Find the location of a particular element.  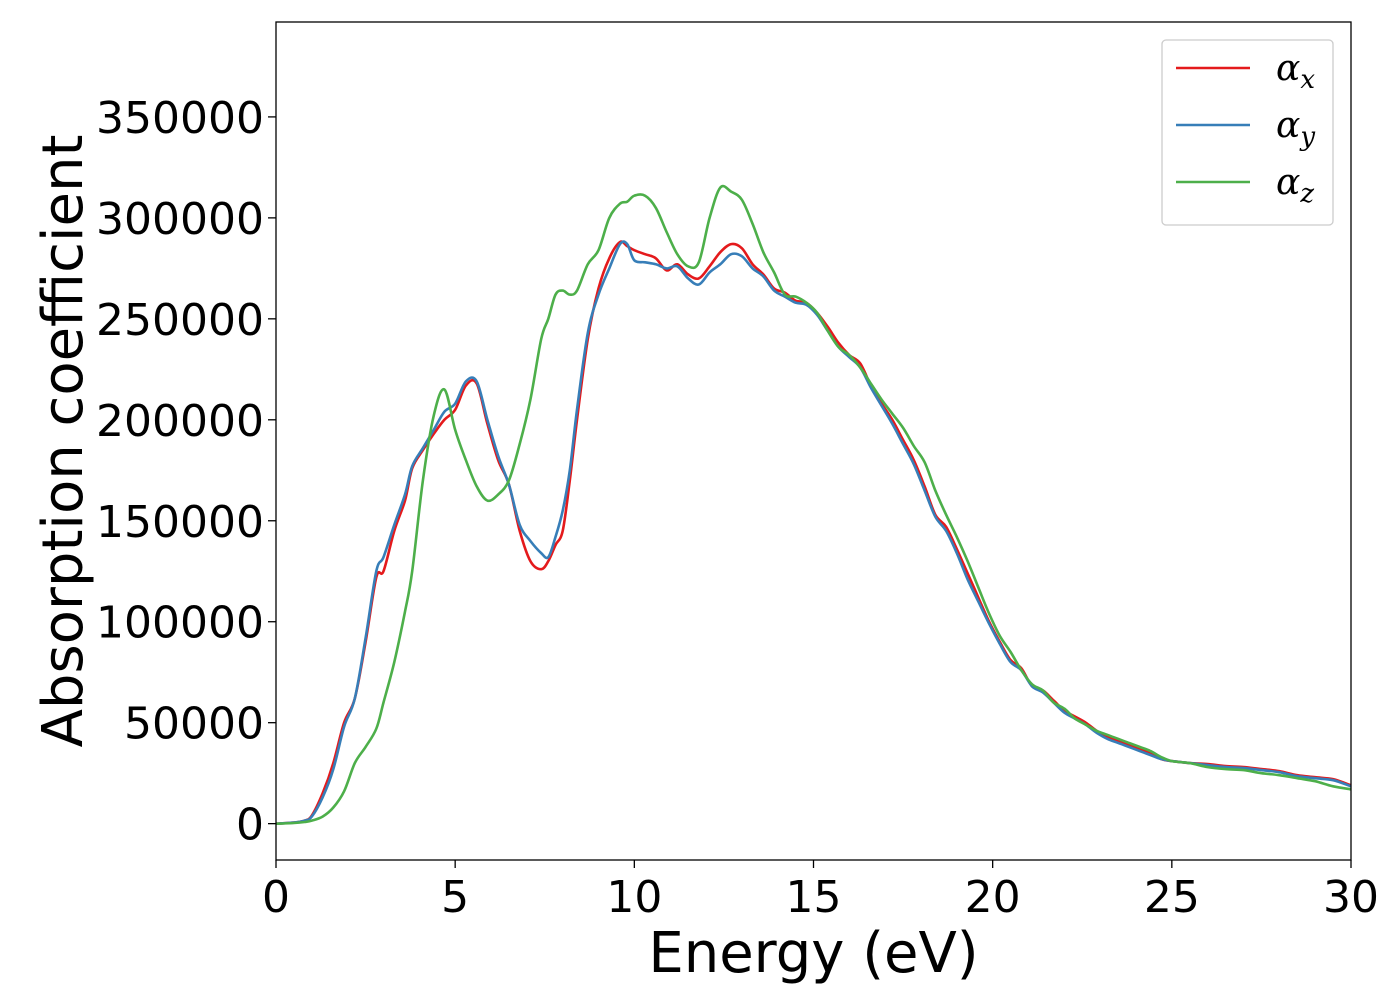

legend-box is located at coordinates (1247, 132).